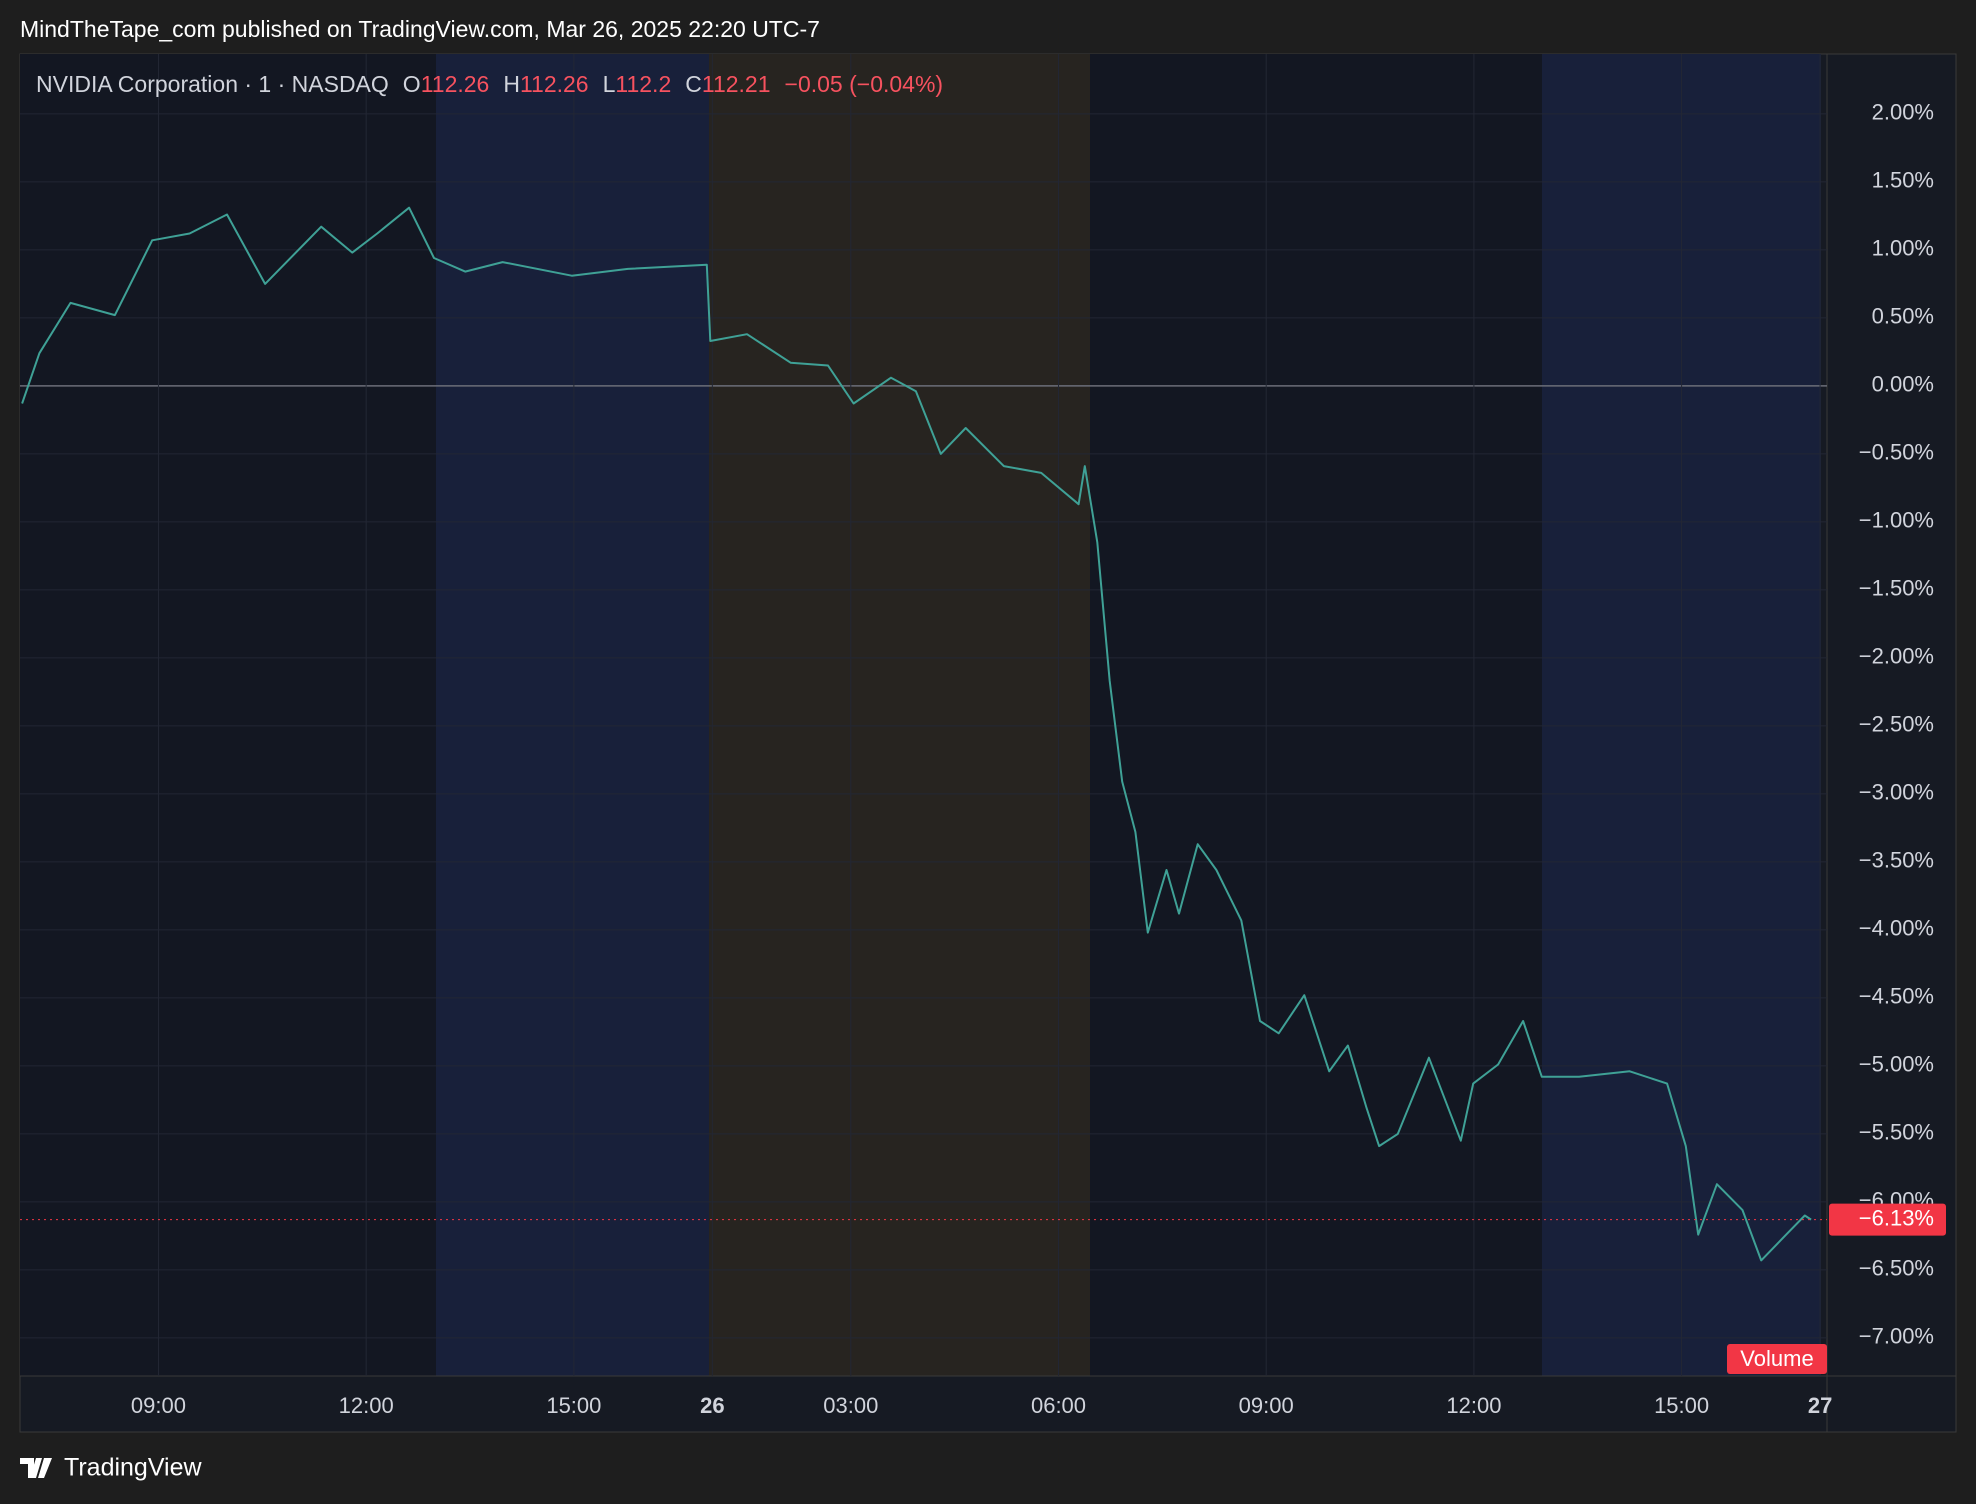  Describe the element at coordinates (1896, 928) in the screenshot. I see `y-tick-label: −4.00%` at that location.